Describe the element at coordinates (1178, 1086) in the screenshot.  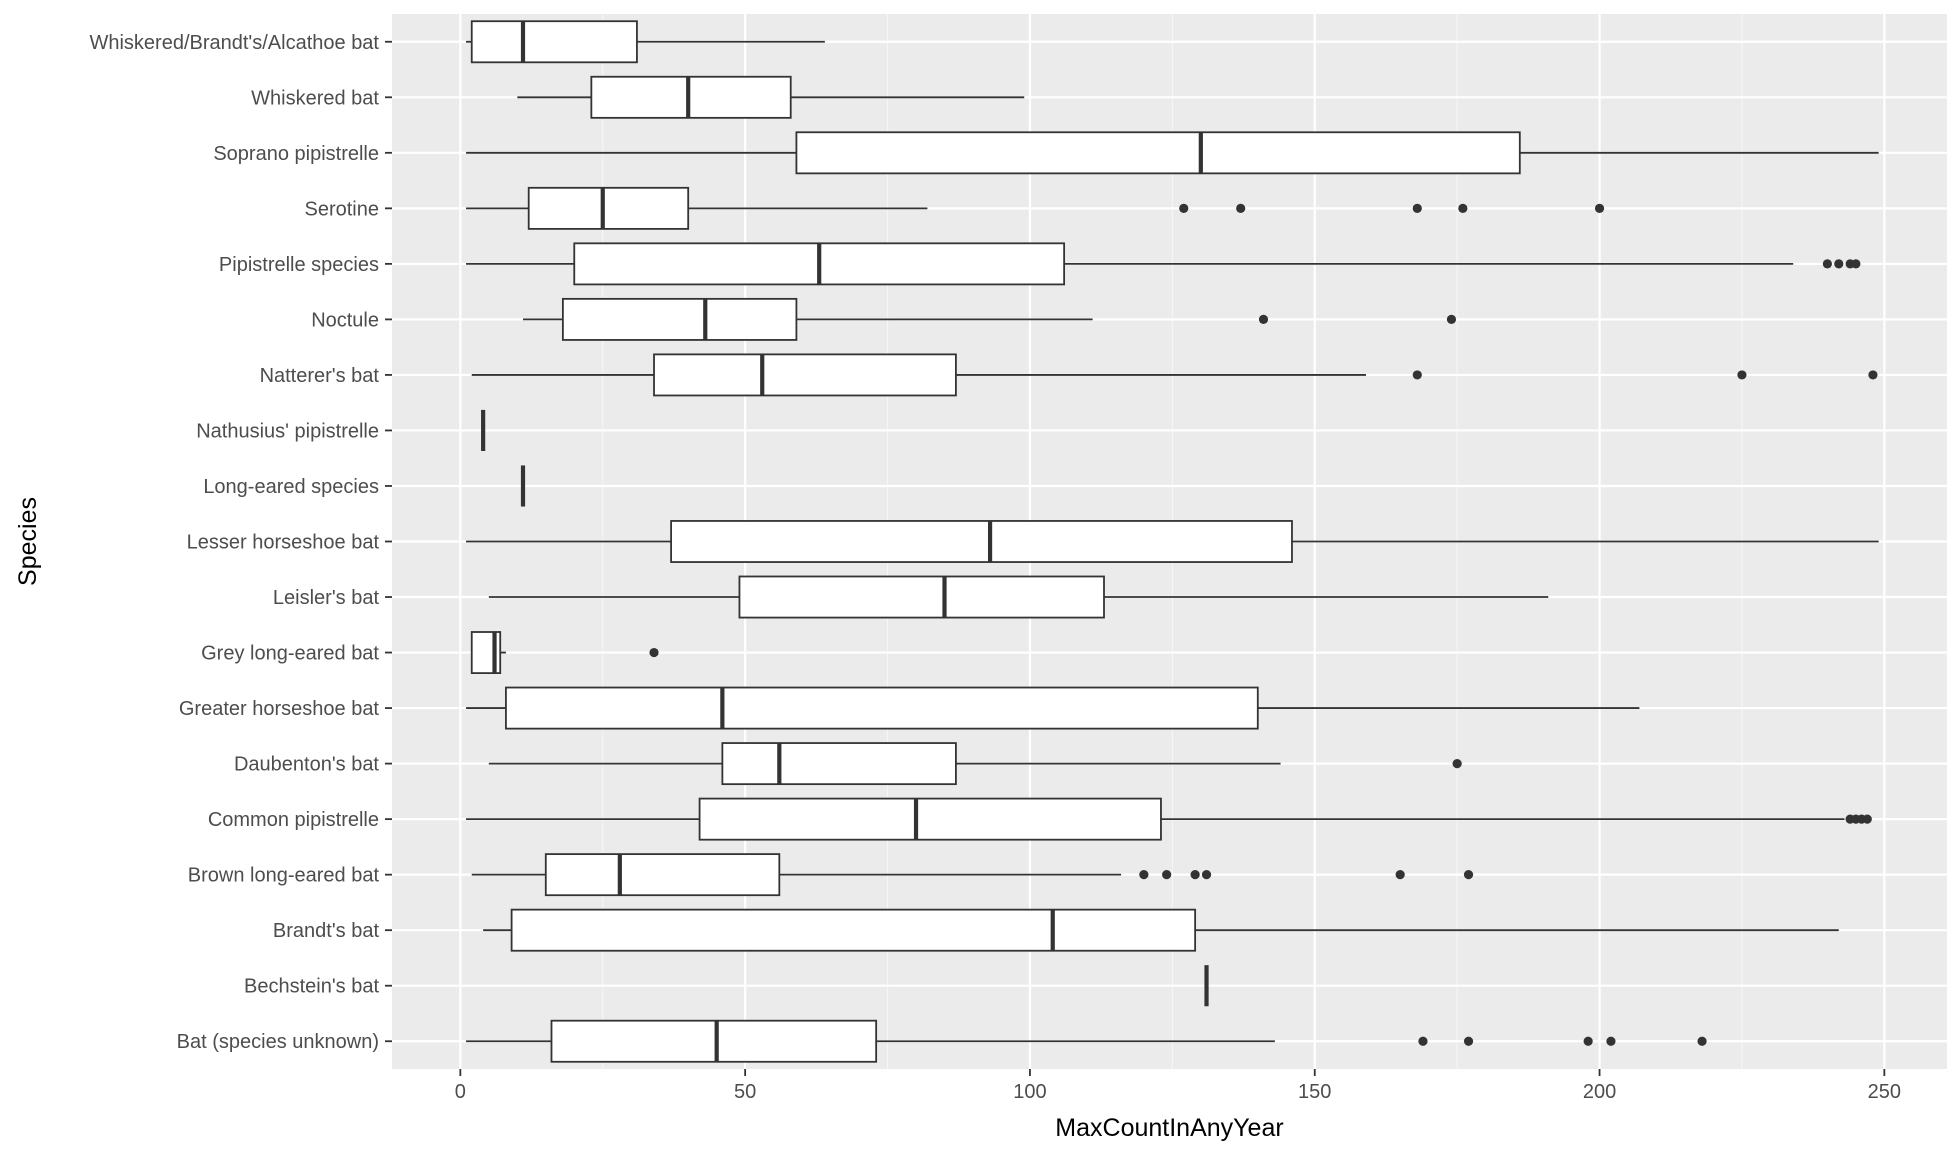
I see `x-axis-ticks: 0 50 100 150 200 250` at that location.